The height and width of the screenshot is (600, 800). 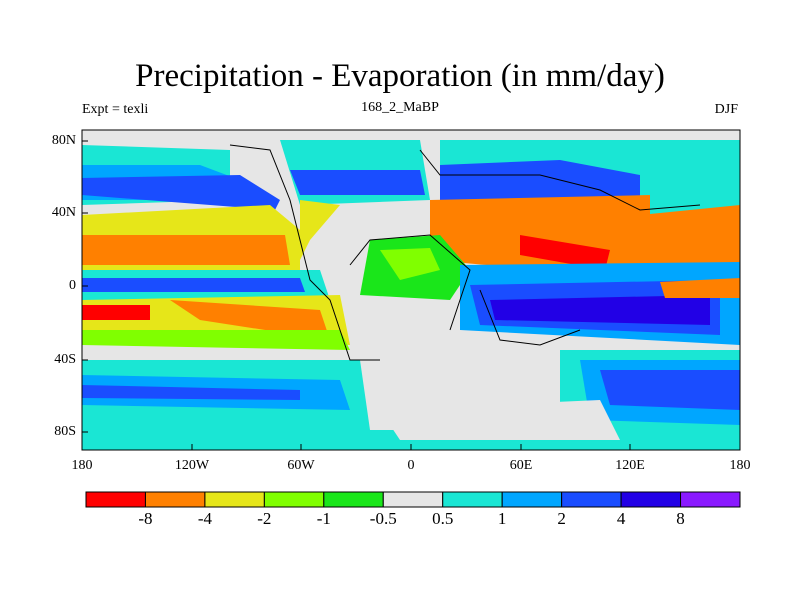 What do you see at coordinates (301, 465) in the screenshot?
I see `lon-tick-60w: 60W` at bounding box center [301, 465].